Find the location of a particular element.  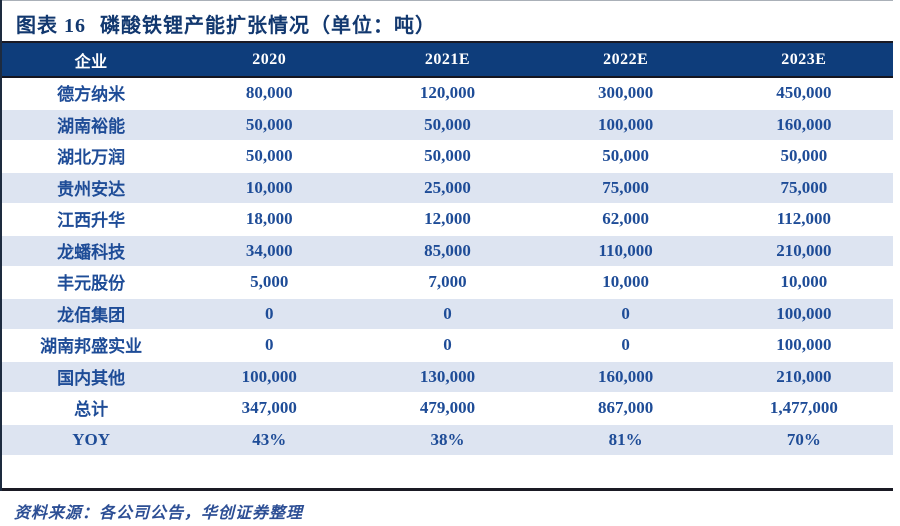

table-row: 贵州安达 10,000 25,000 75,000 75,000 is located at coordinates (447, 187).